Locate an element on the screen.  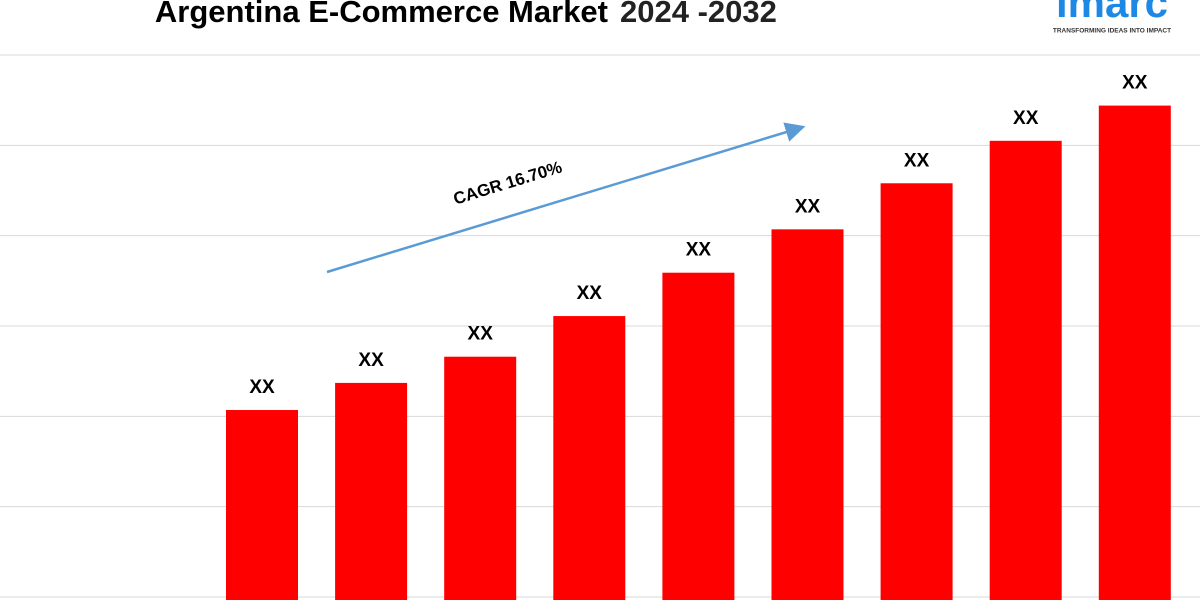
logo-tagline: TRANSFORMING IDEAS INTO IMPACT is located at coordinates (1112, 31).